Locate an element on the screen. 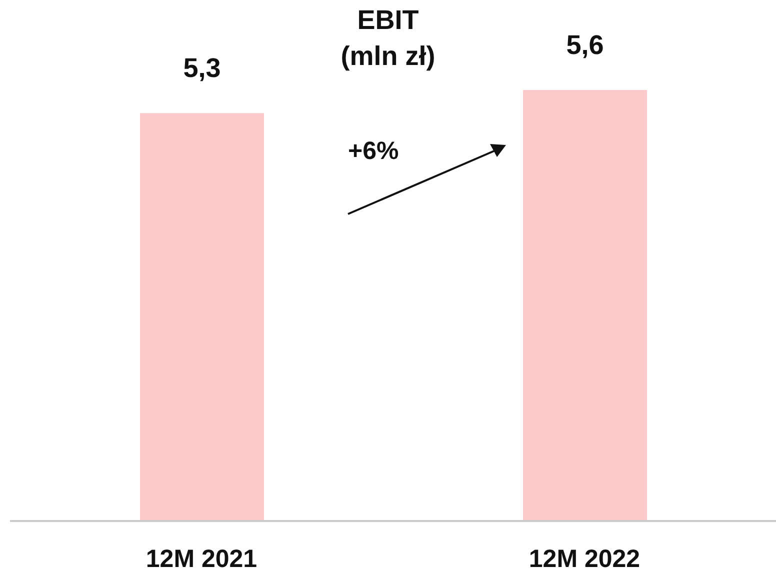  chart-title: EBIT (mln zł) is located at coordinates (388, 38).